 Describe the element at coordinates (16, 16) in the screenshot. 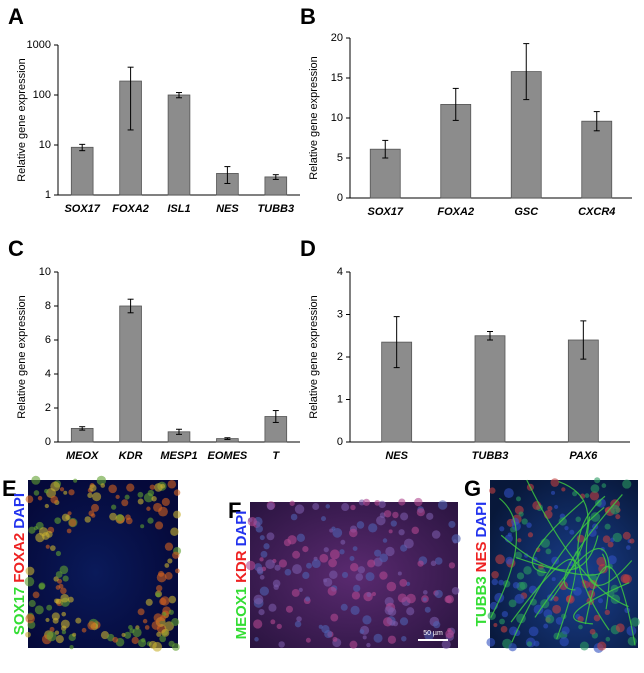

I see `panel-label: A` at that location.